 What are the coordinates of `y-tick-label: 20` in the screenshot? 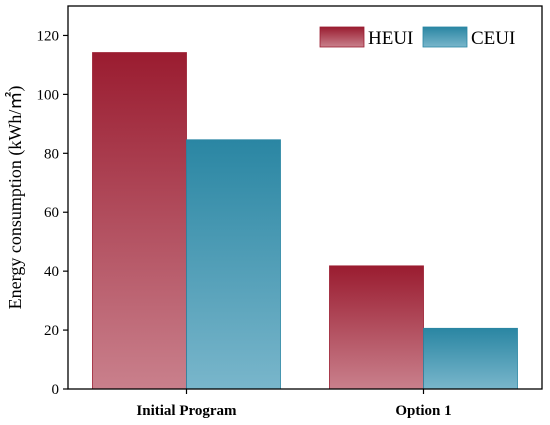 It's located at (51, 331).